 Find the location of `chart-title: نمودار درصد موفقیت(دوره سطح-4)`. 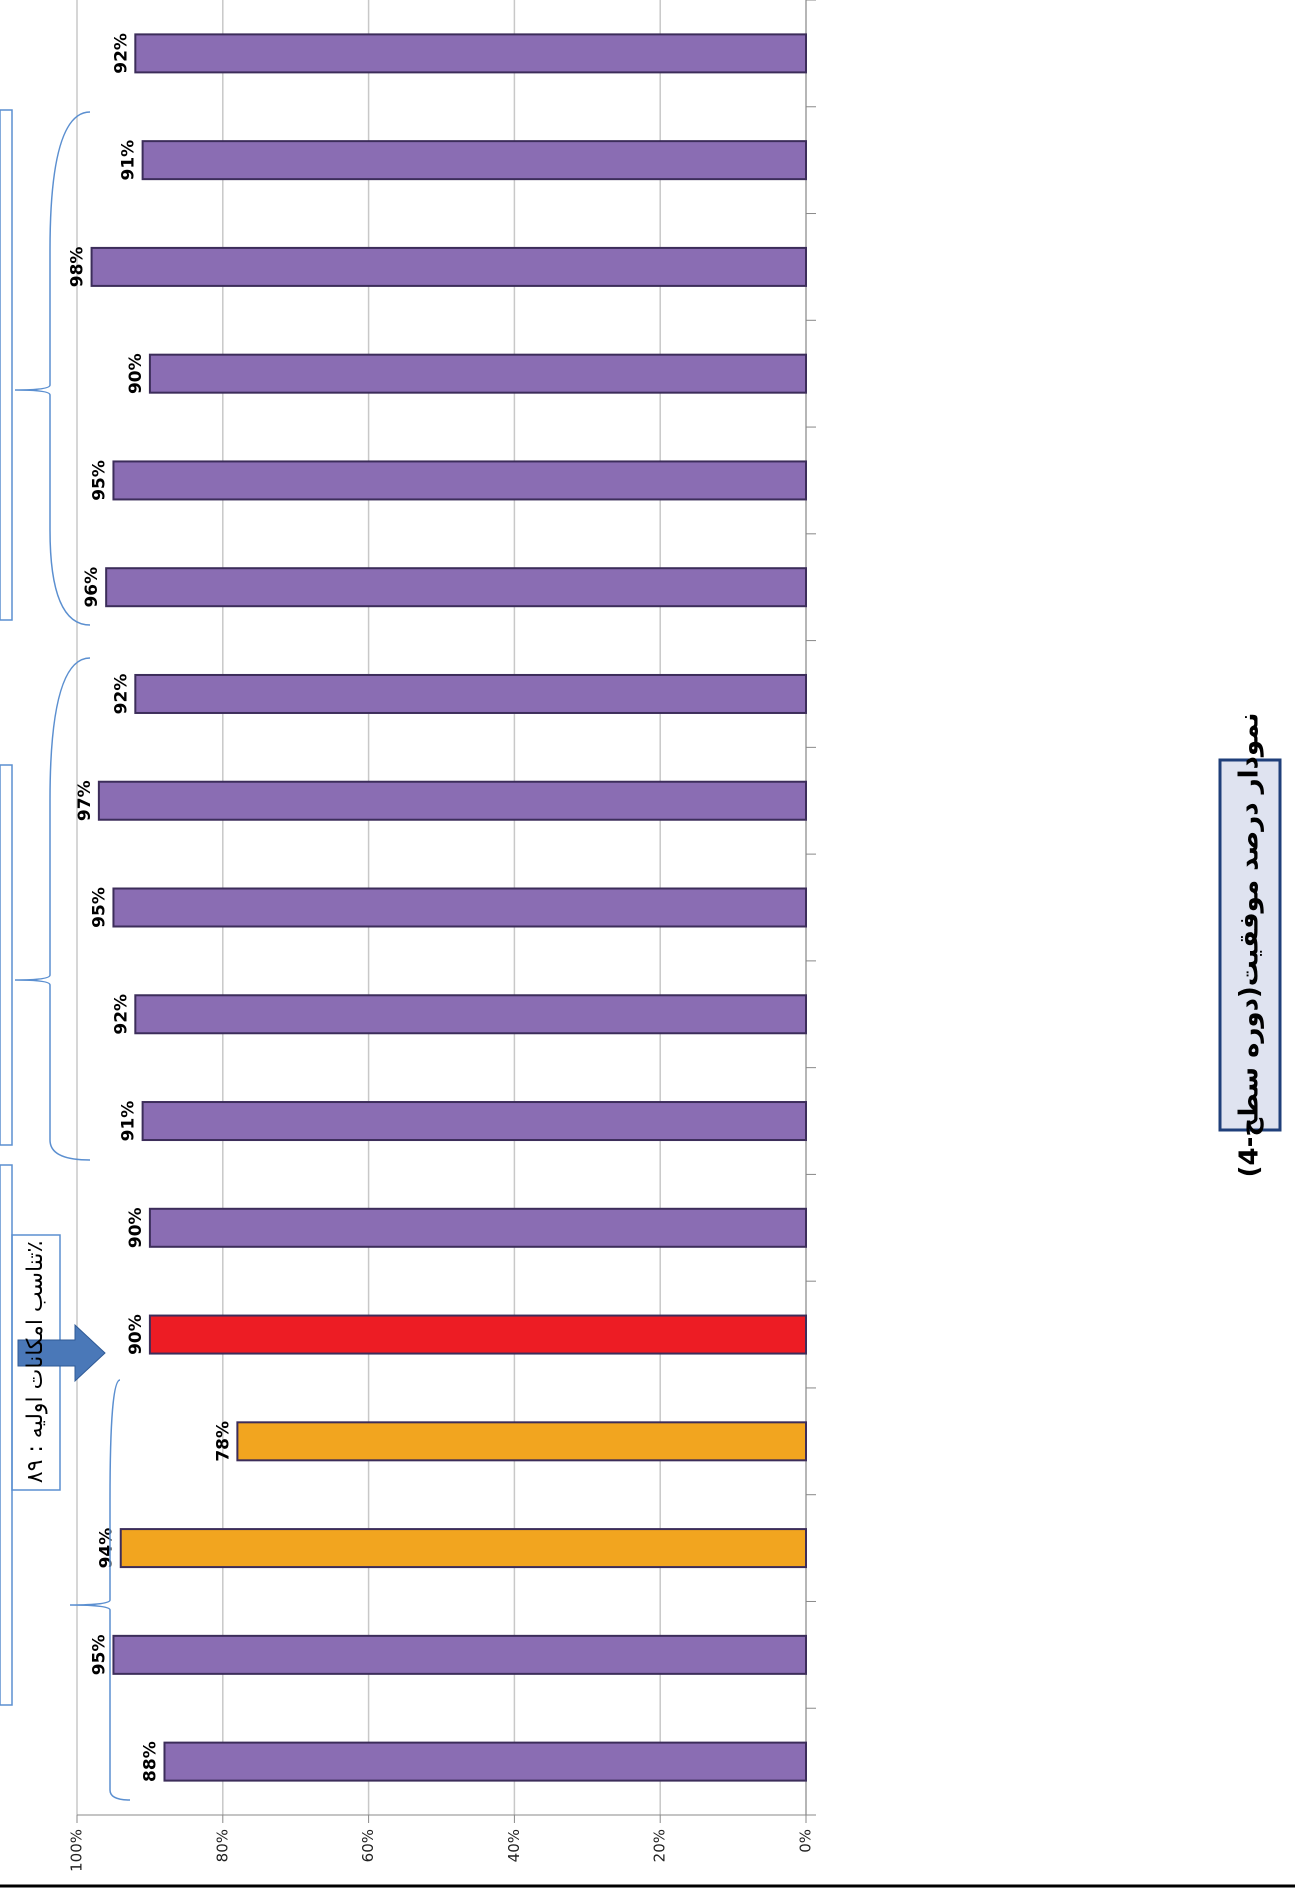

chart-title: نمودار درصد موفقیت(دوره سطح-4) is located at coordinates (1250, 945).